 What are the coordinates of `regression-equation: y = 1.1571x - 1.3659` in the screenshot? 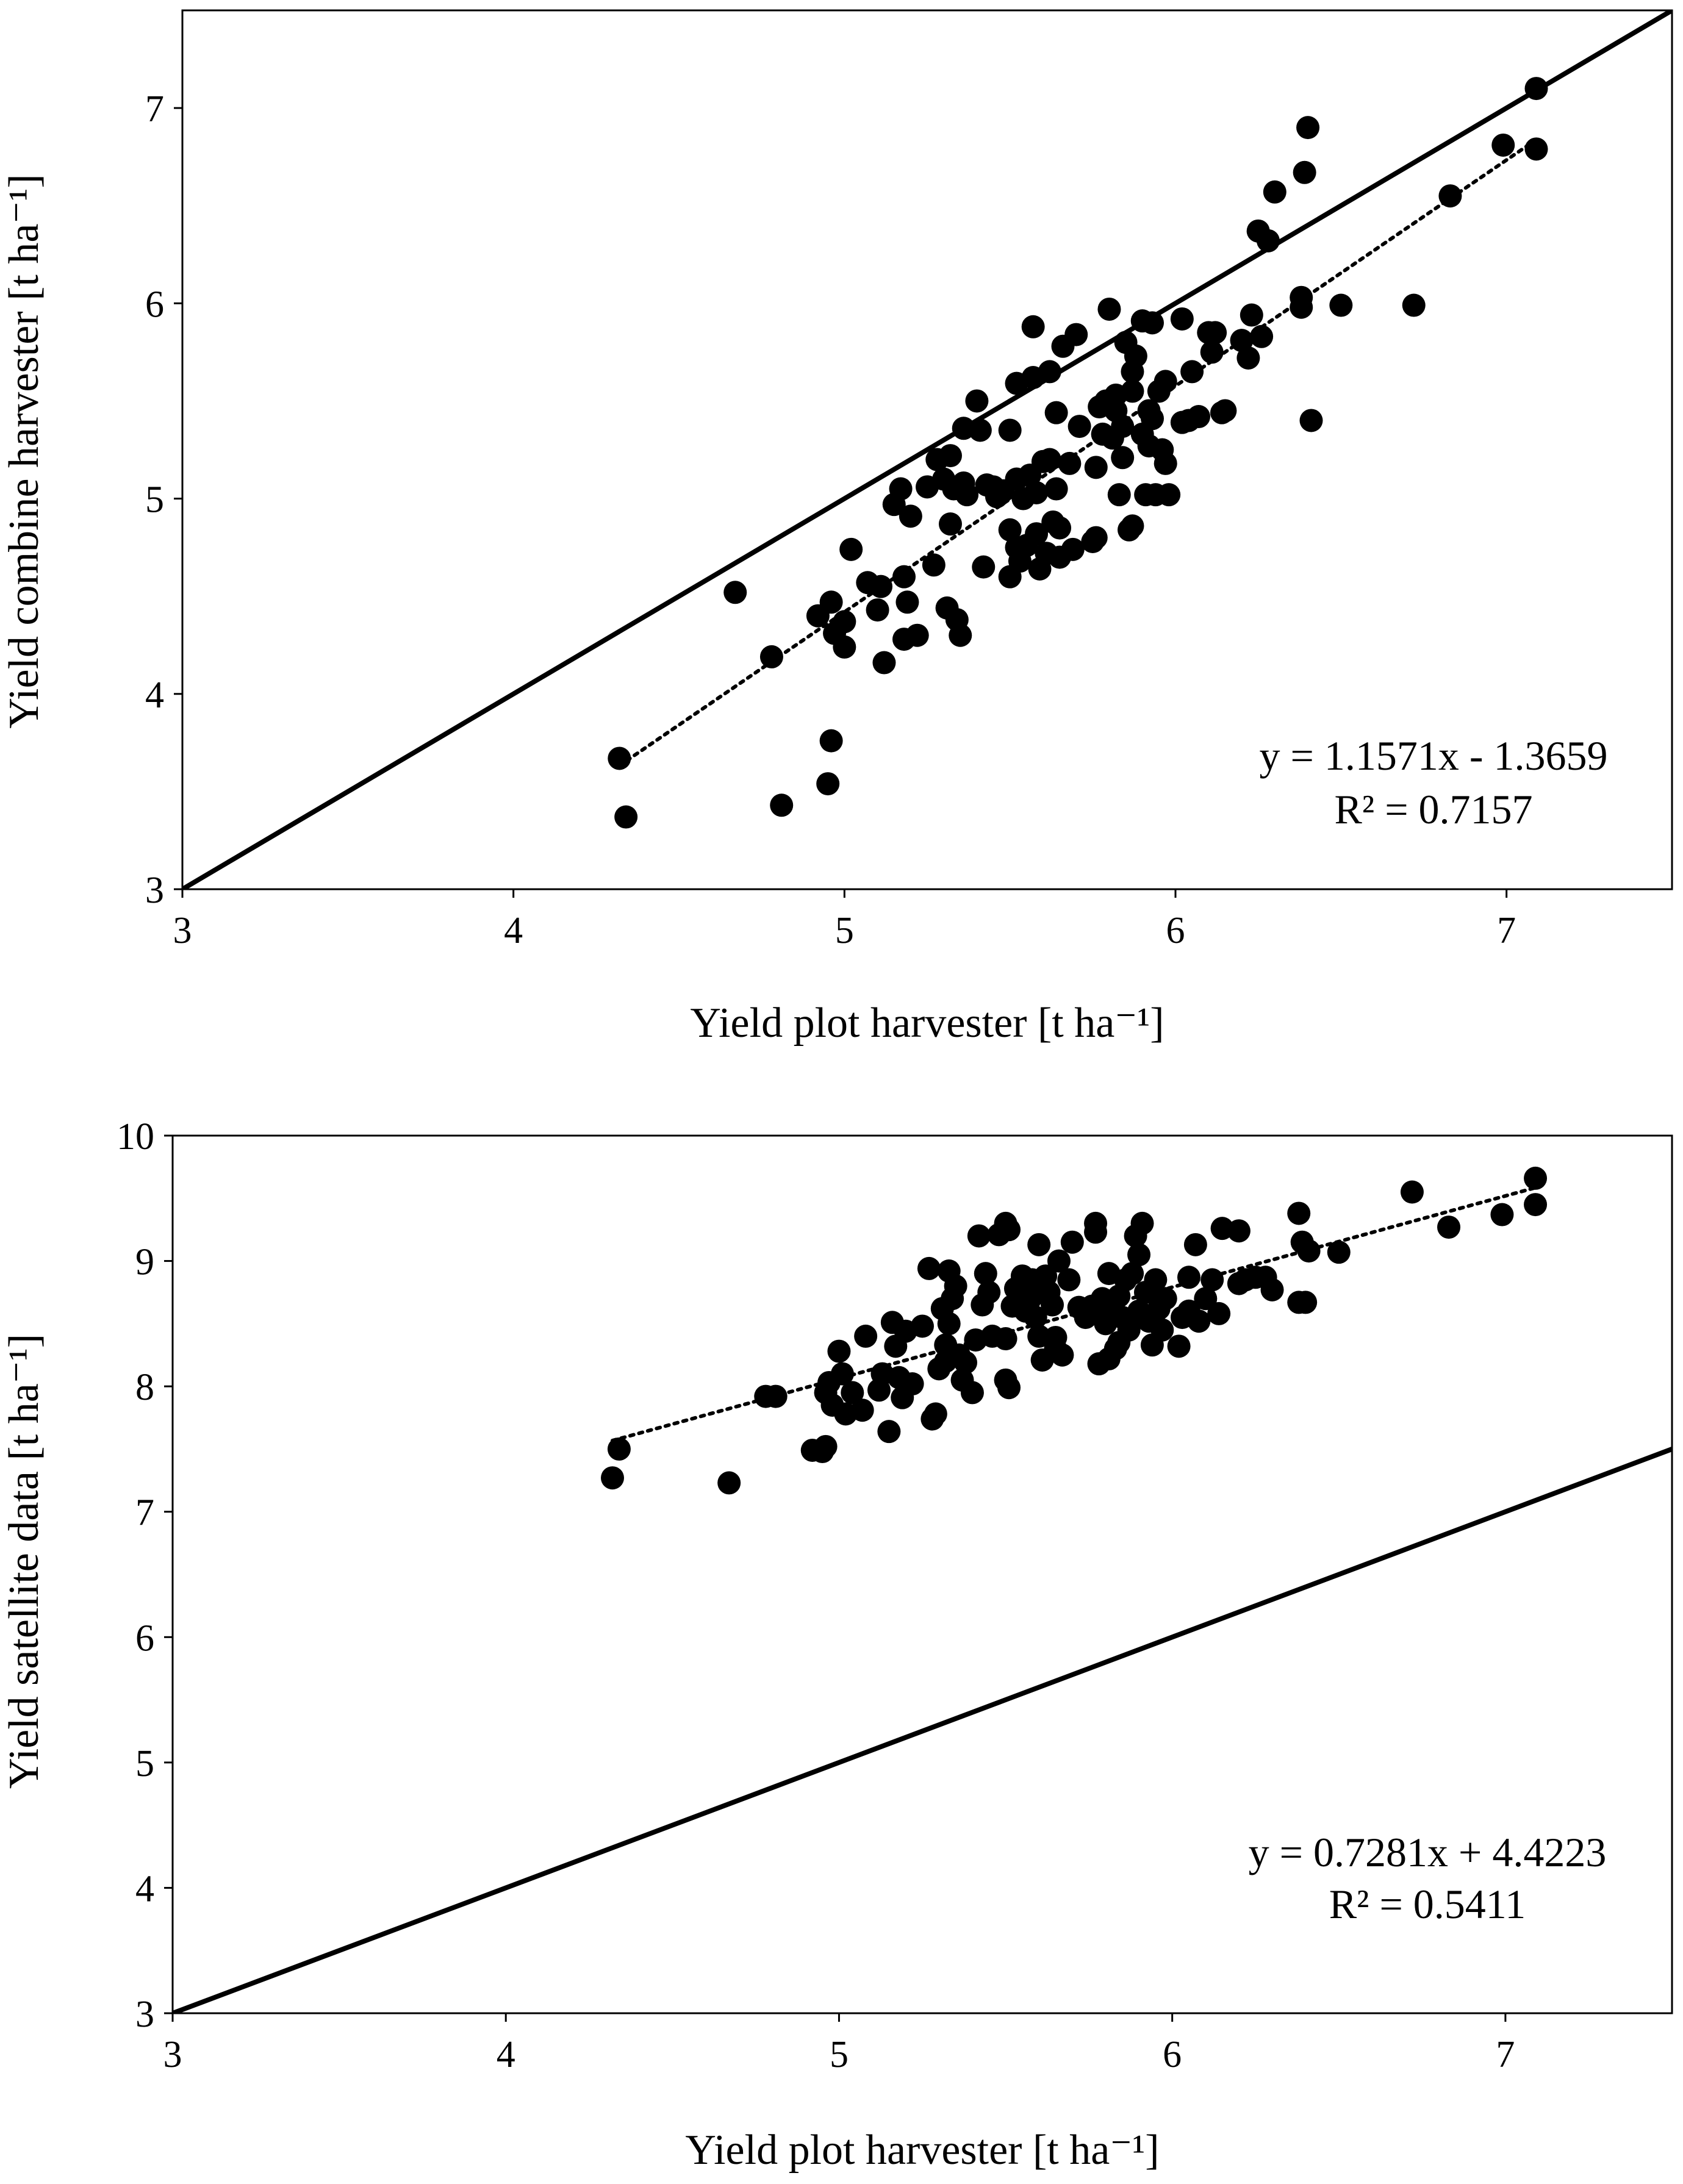 It's located at (1434, 755).